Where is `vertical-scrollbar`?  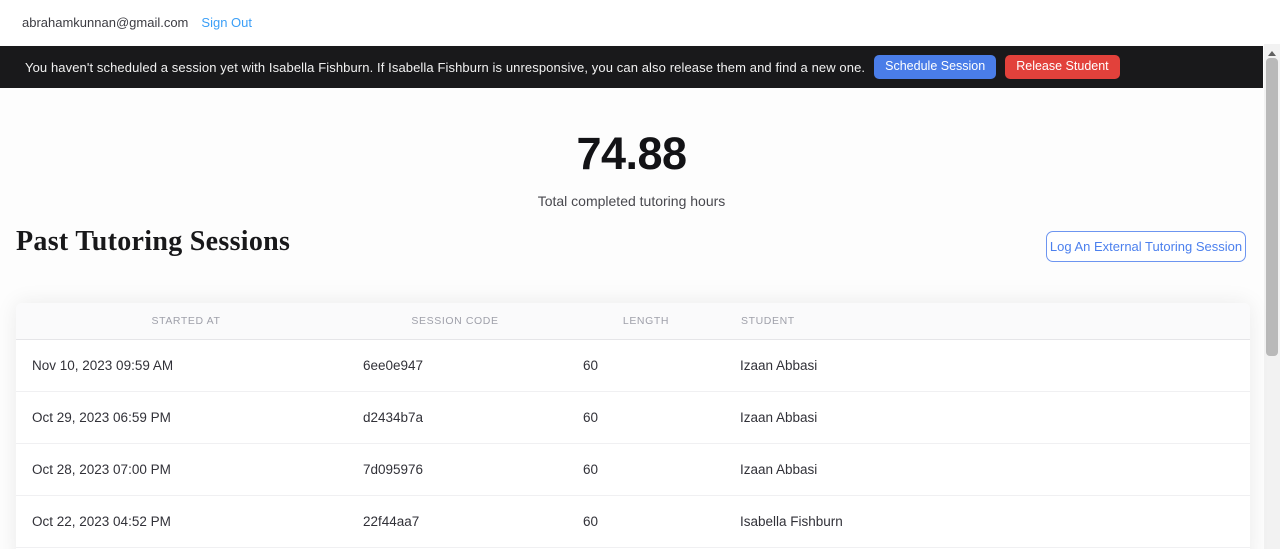 vertical-scrollbar is located at coordinates (1272, 296).